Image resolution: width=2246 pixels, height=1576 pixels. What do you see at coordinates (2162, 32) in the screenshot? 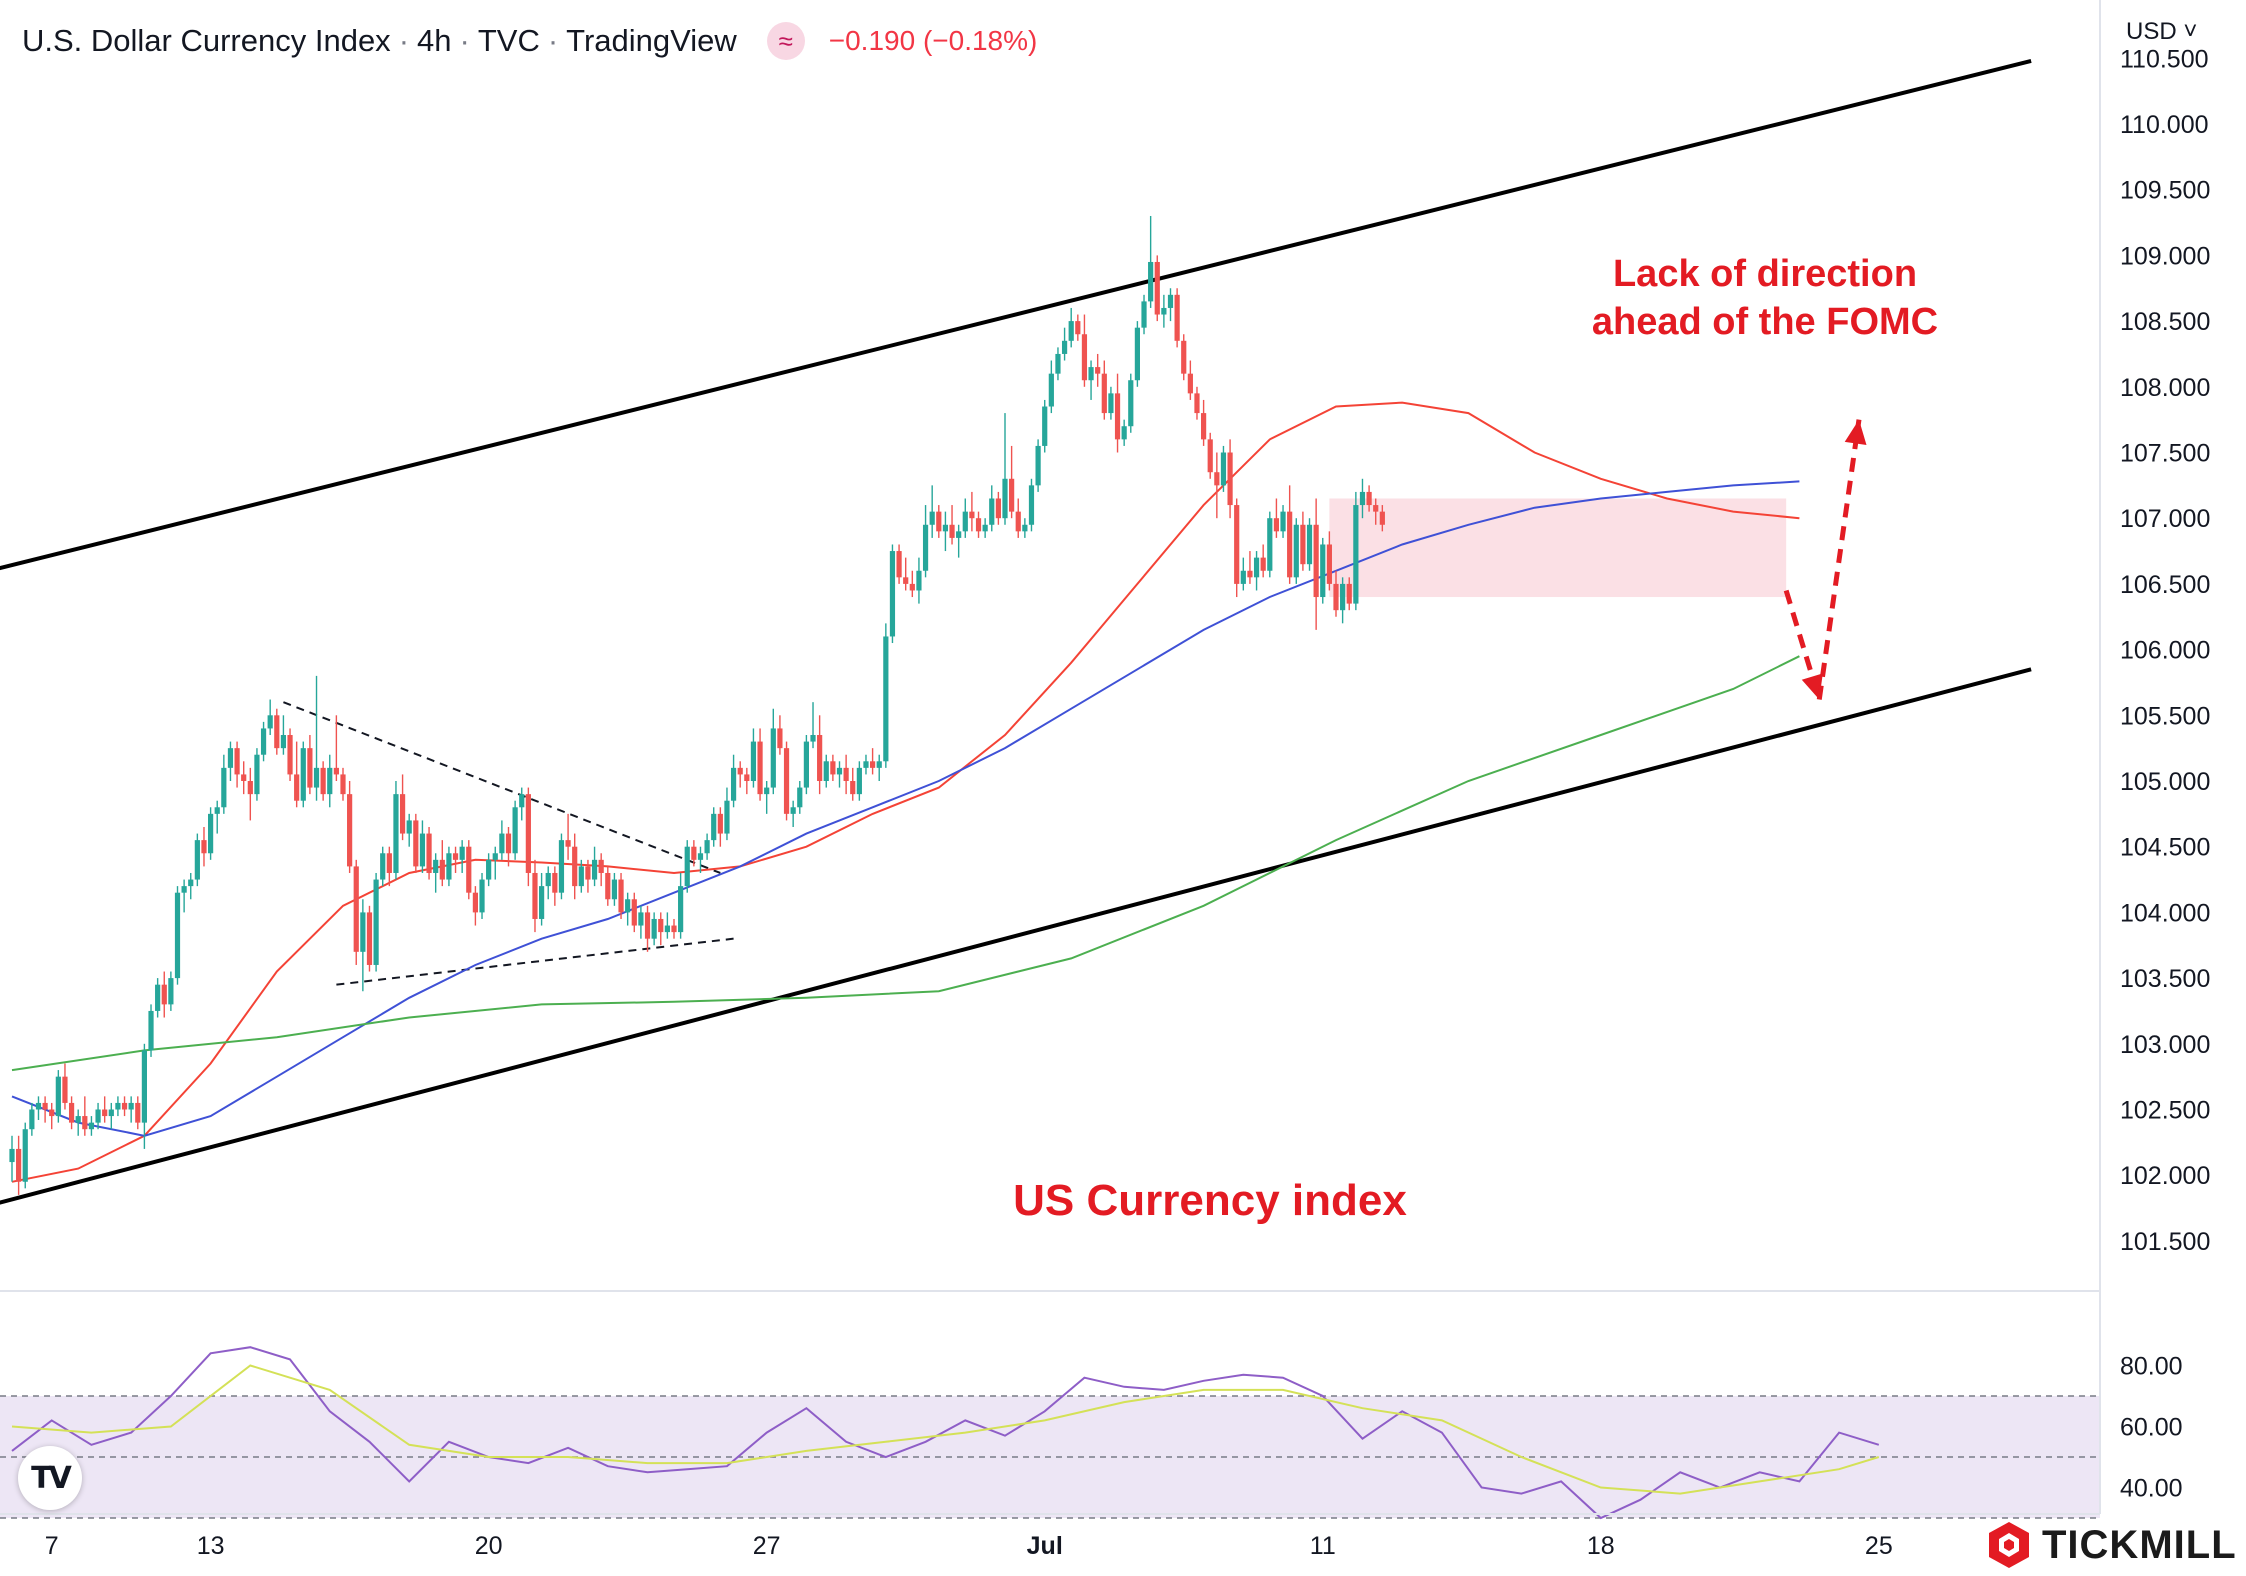
I see `currency-selector: USD ˅` at bounding box center [2162, 32].